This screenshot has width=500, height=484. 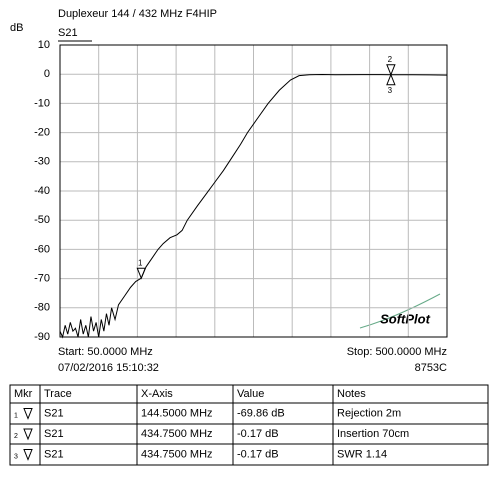 I want to click on table-cell-text: Rejection 2m, so click(x=369, y=413).